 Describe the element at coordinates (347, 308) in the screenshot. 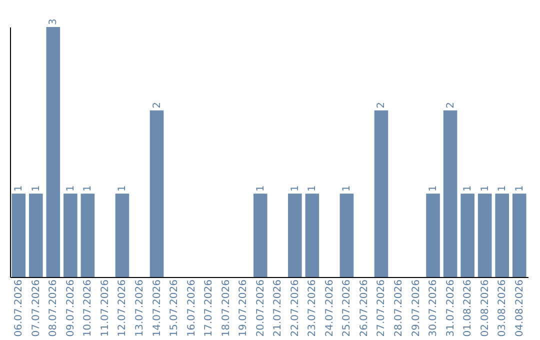

I see `x-tick-label: 25.07.2026` at that location.